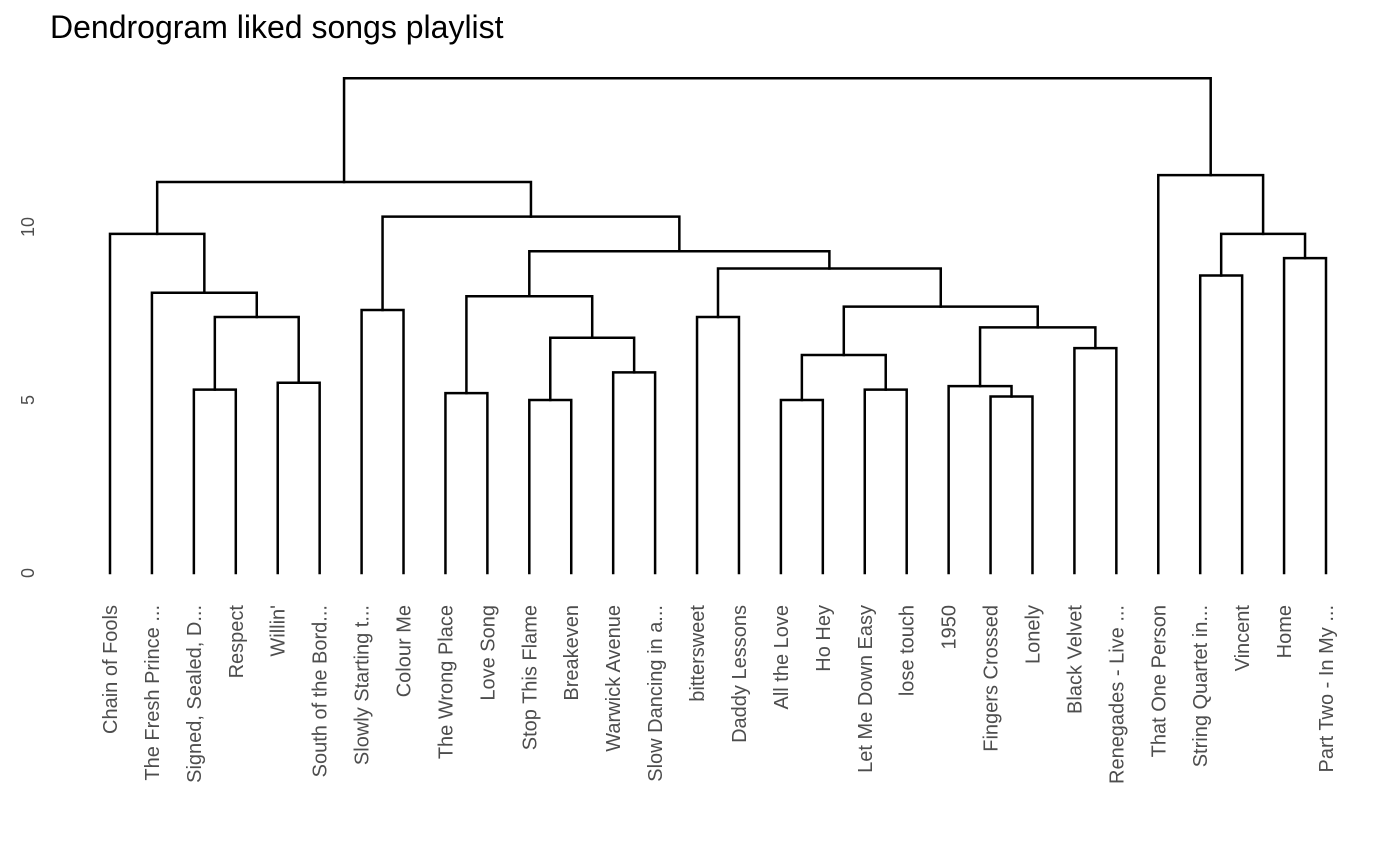  What do you see at coordinates (698, 653) in the screenshot?
I see `leaf-label: bittersweet` at bounding box center [698, 653].